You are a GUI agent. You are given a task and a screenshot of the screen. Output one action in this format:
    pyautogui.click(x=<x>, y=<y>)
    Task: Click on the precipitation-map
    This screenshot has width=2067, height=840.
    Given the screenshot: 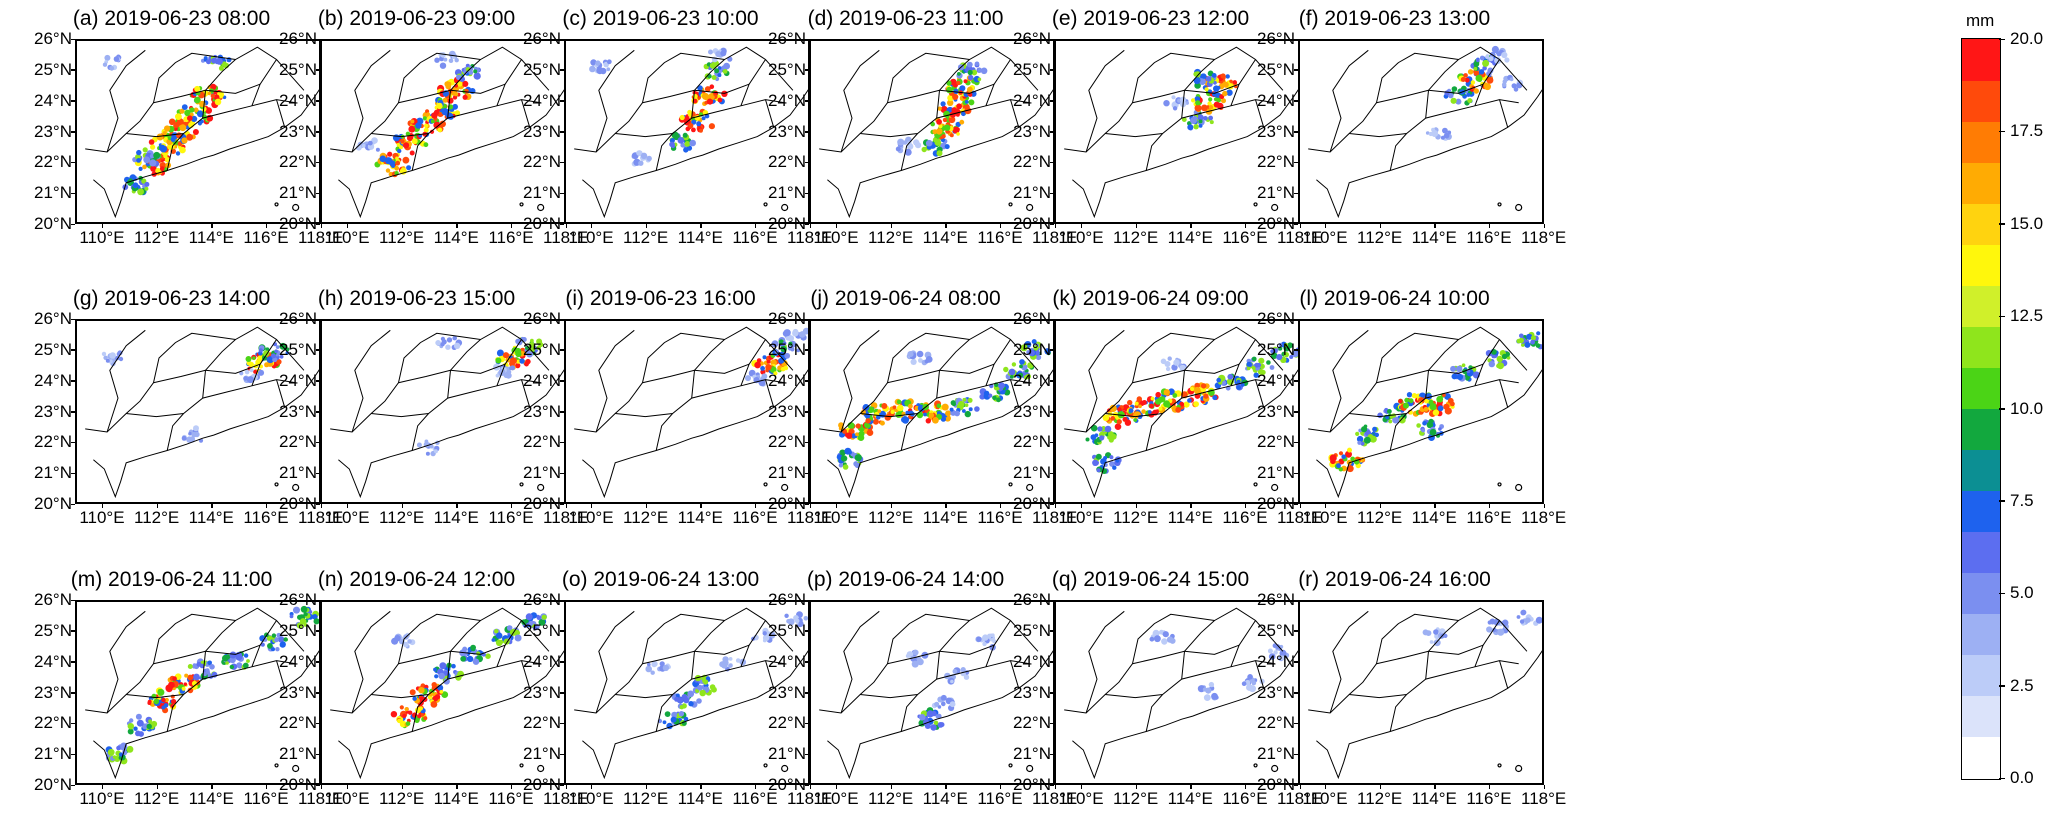 What is the action you would take?
    pyautogui.click(x=1425, y=693)
    